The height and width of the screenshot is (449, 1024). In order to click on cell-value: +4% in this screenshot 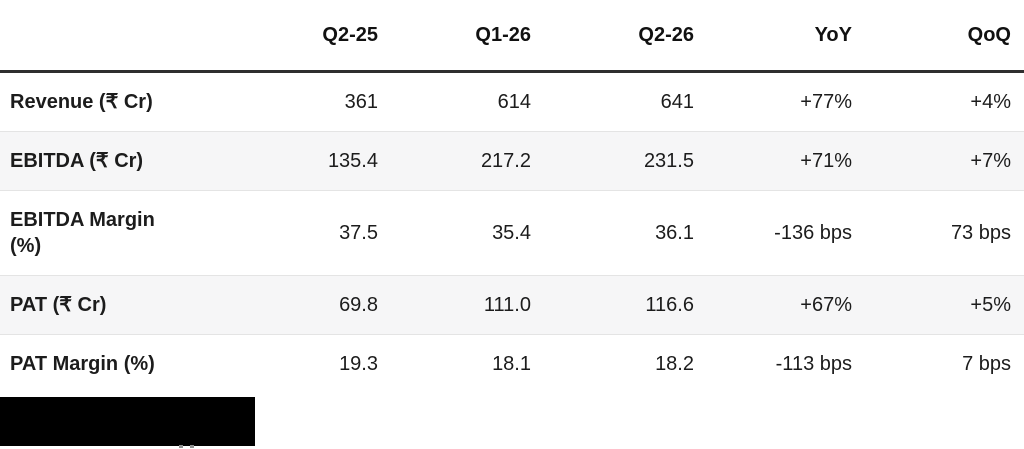, I will do `click(990, 102)`.